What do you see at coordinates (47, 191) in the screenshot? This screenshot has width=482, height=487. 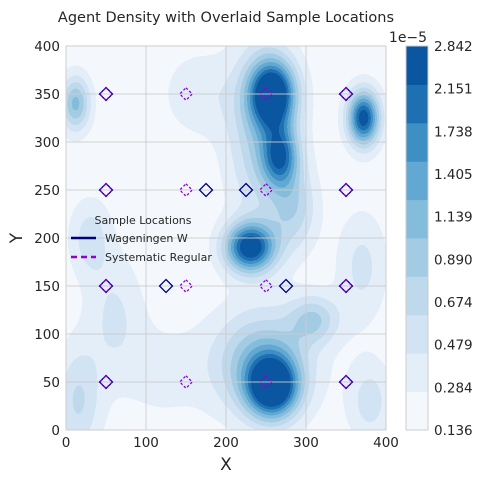 I see `y-tick-label: 250` at bounding box center [47, 191].